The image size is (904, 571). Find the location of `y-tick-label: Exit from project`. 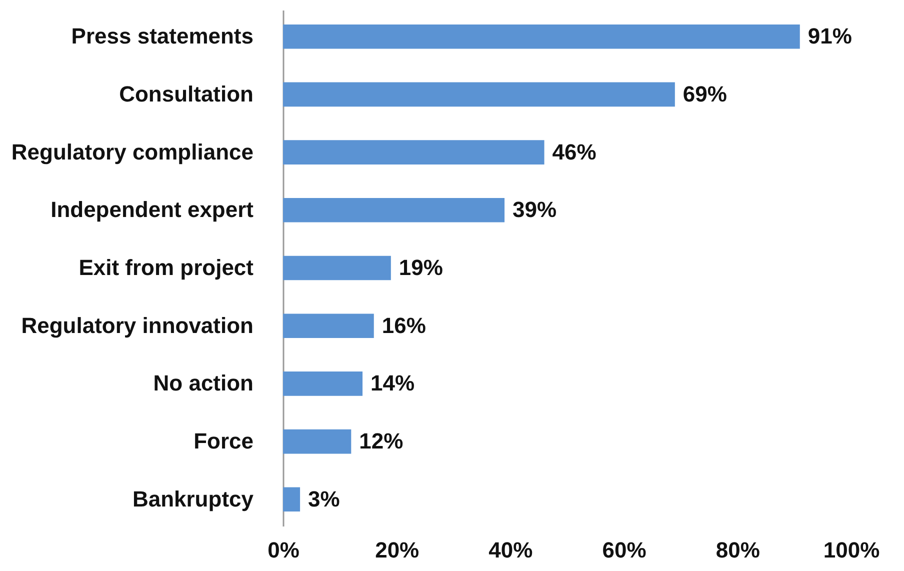

y-tick-label: Exit from project is located at coordinates (166, 267).